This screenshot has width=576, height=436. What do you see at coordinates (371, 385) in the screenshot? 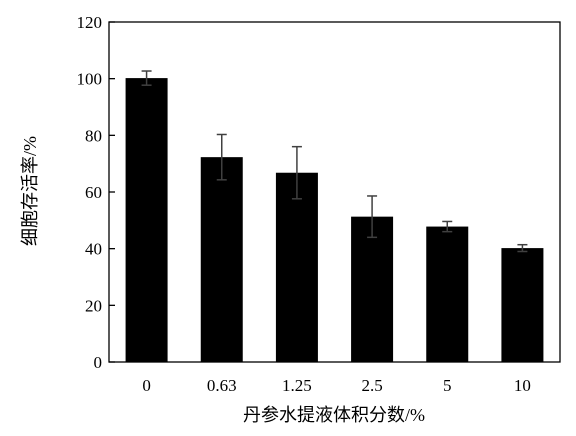
I see `x-tick-label: 2.5` at bounding box center [371, 385].